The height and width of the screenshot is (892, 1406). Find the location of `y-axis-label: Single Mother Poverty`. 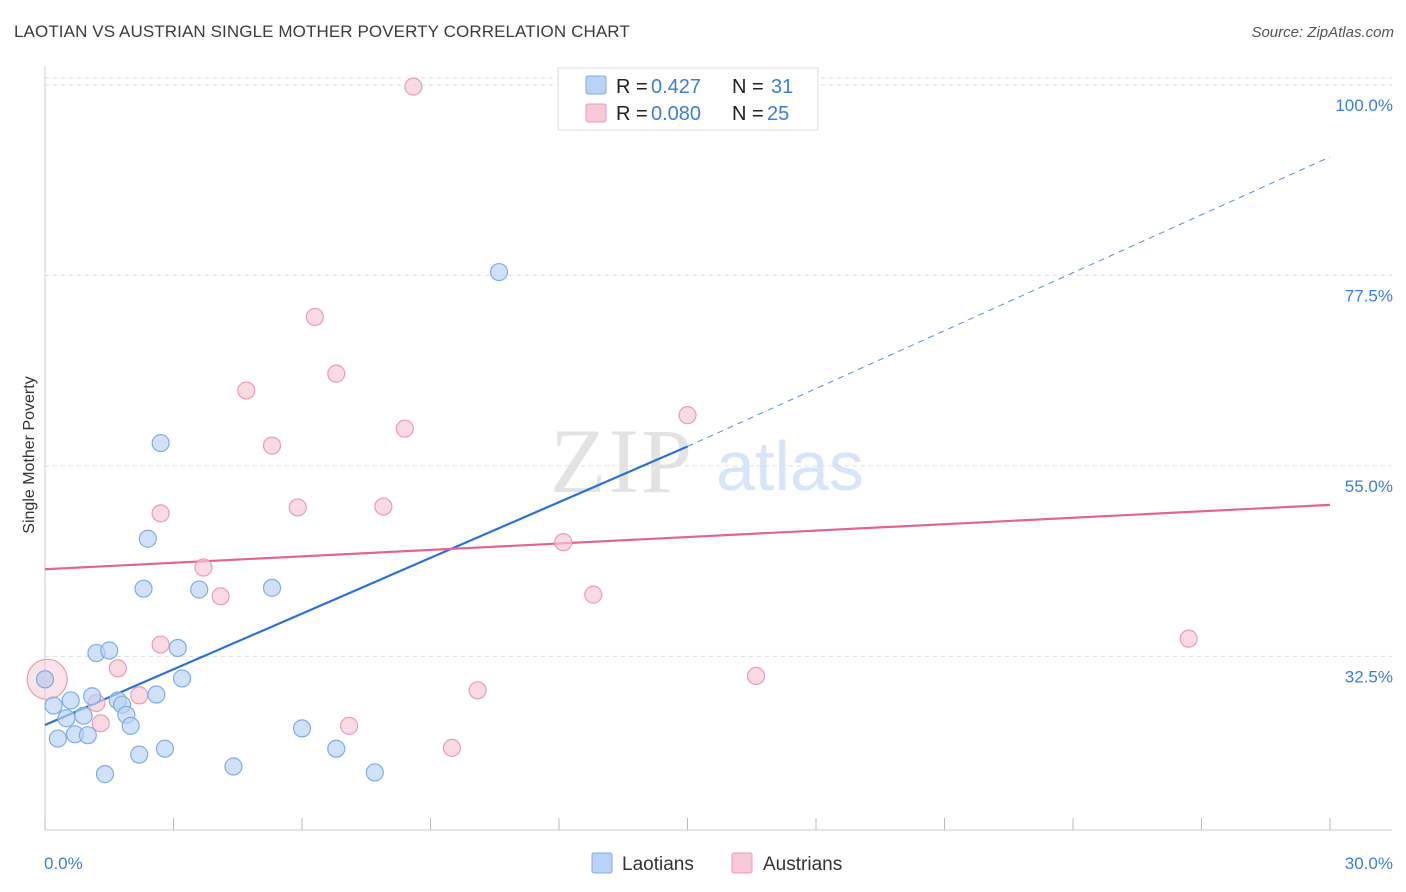

y-axis-label: Single Mother Poverty is located at coordinates (29, 454).